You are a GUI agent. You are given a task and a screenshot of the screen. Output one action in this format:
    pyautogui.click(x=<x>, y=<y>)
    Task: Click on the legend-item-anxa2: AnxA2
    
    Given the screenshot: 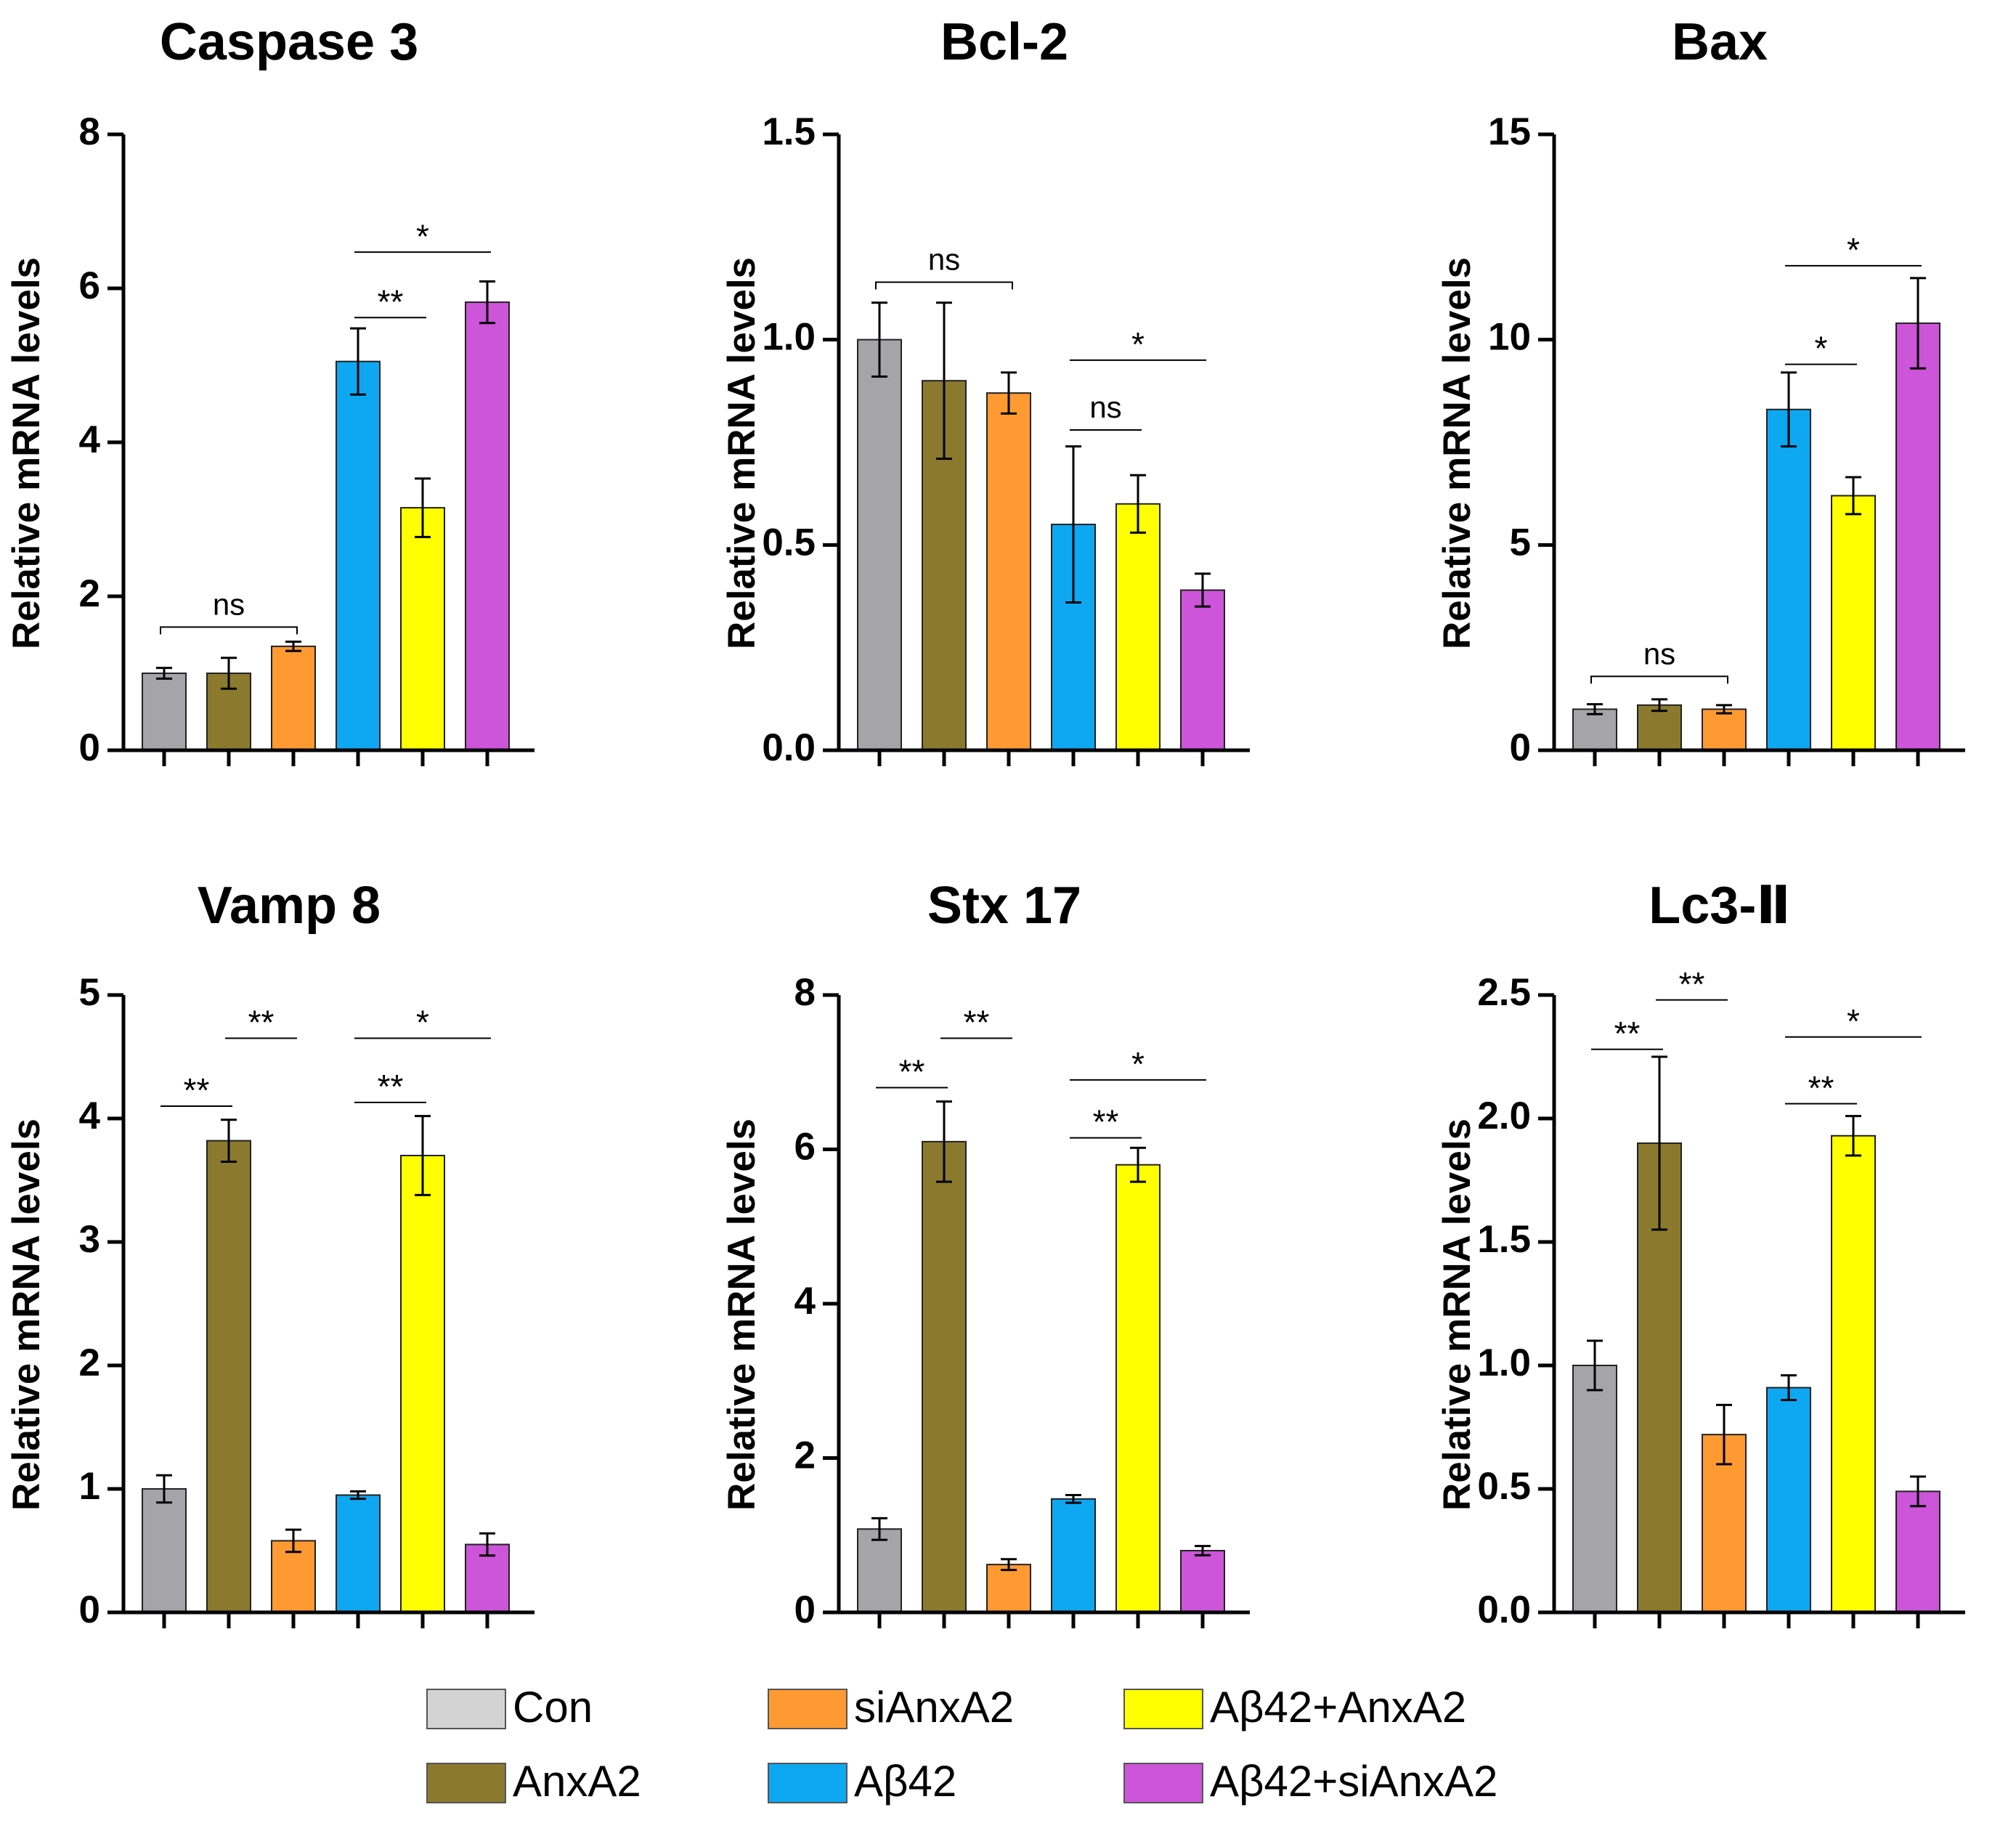 What is the action you would take?
    pyautogui.click(x=533, y=1782)
    